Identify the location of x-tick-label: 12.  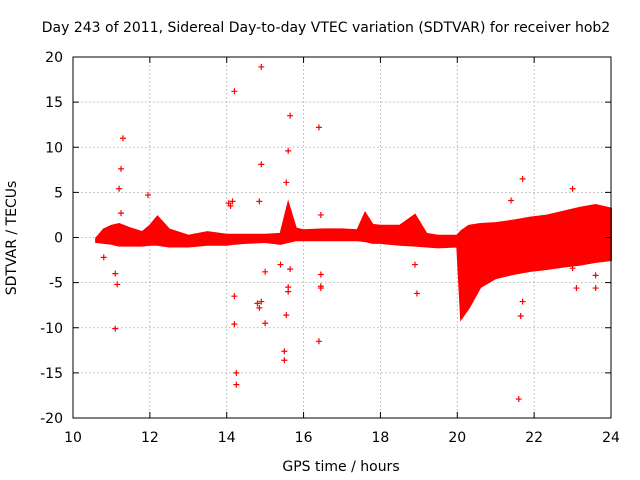
(150, 438).